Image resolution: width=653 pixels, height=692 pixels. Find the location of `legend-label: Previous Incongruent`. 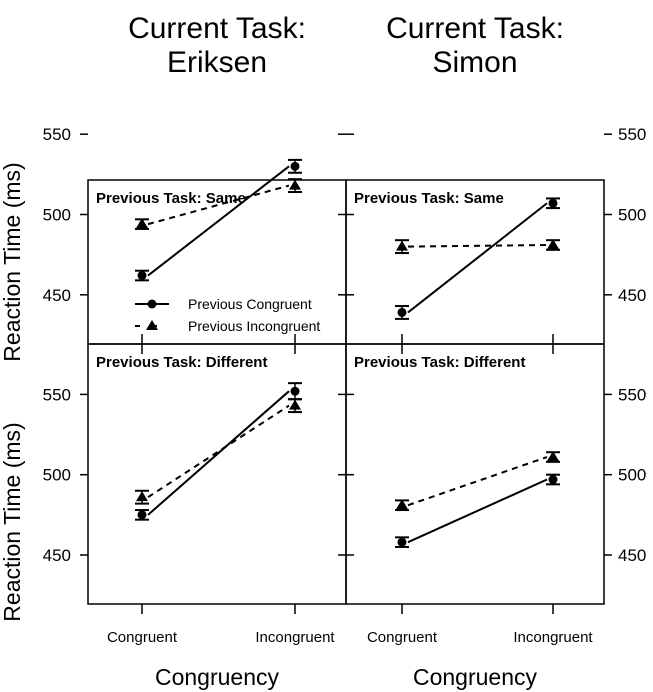

legend-label: Previous Incongruent is located at coordinates (254, 326).